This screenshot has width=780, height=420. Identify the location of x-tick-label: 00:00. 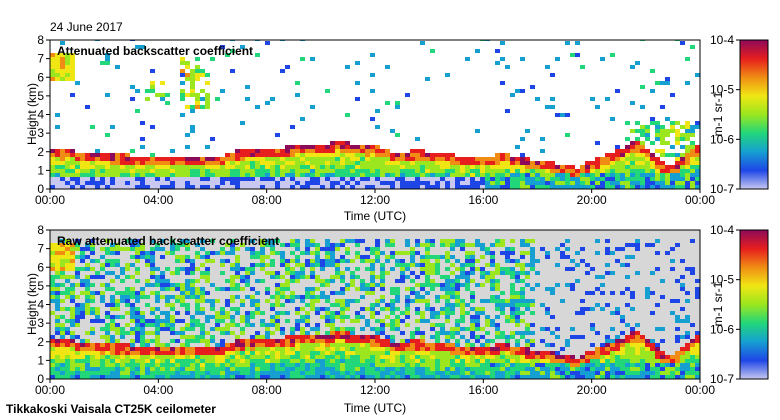
(50, 200).